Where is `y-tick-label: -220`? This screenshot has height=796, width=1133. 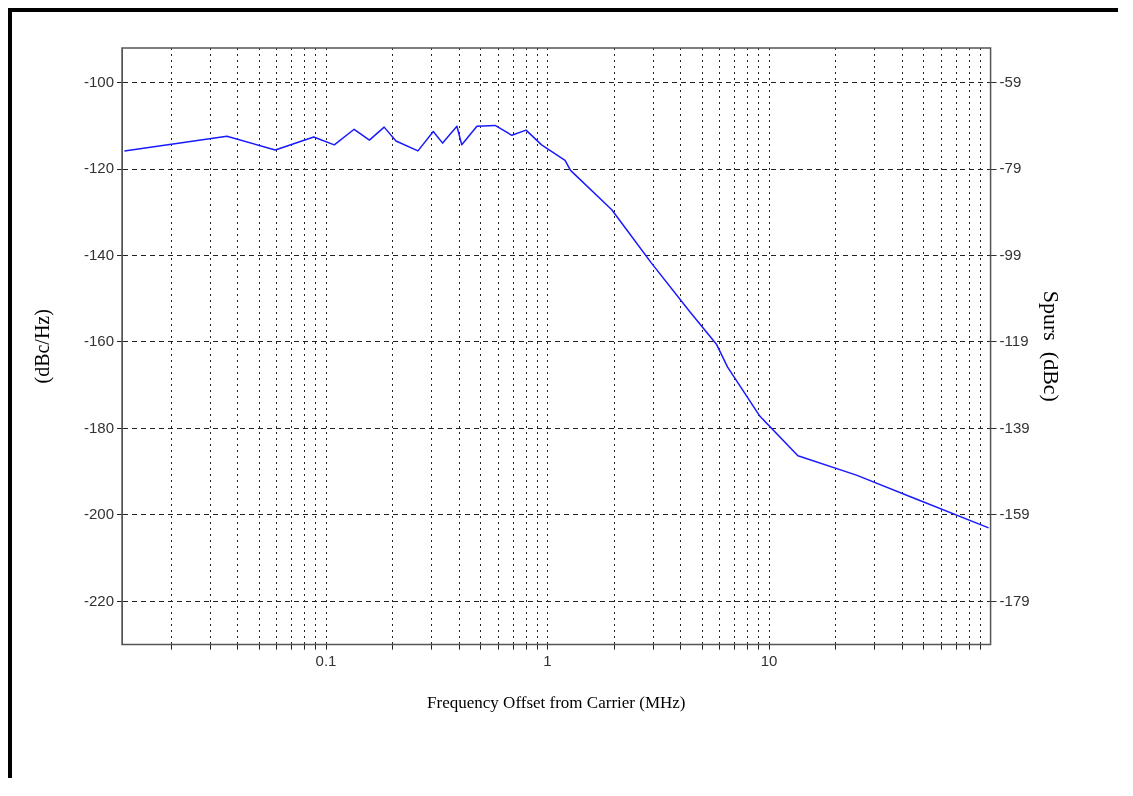 y-tick-label: -220 is located at coordinates (99, 600).